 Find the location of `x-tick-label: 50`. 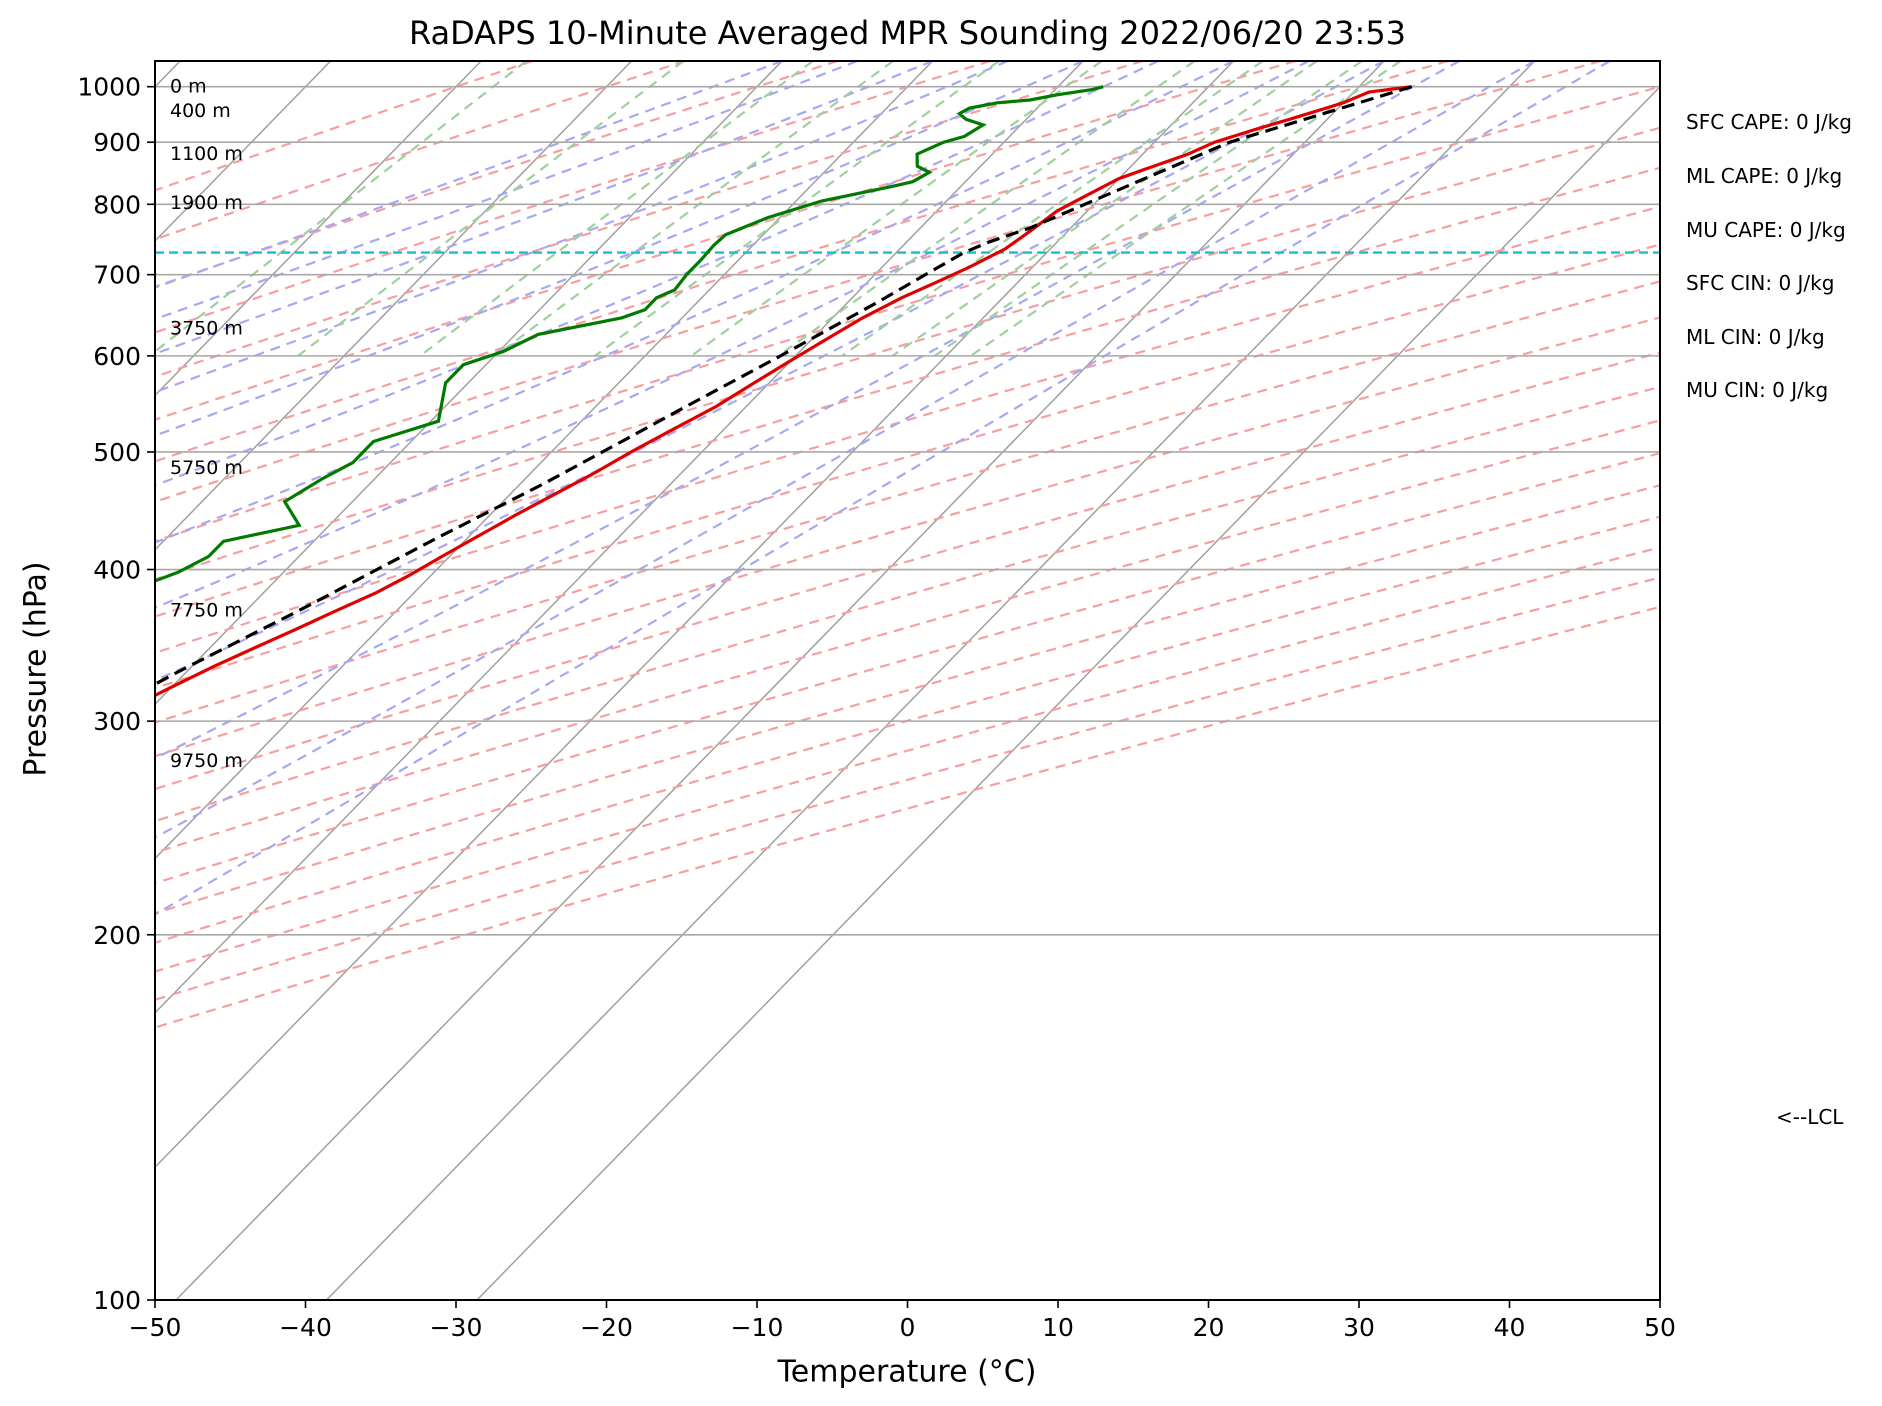

x-tick-label: 50 is located at coordinates (1660, 1327).